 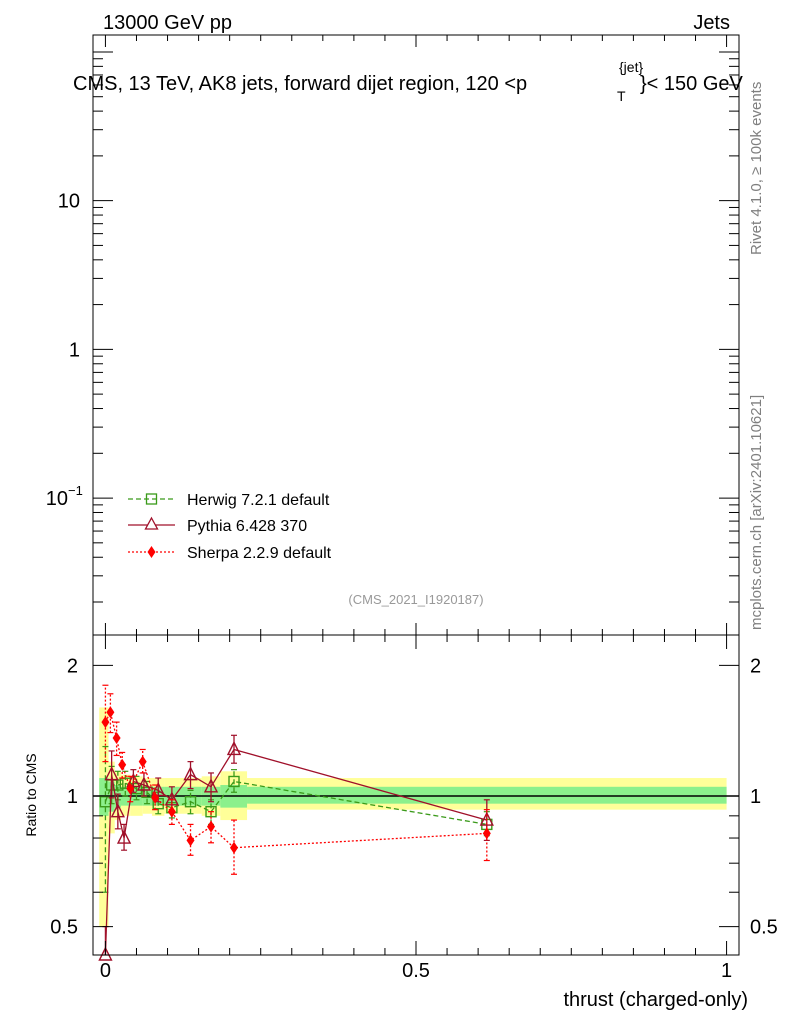 What do you see at coordinates (755, 666) in the screenshot?
I see `ratio-y-tick-label-right: 2` at bounding box center [755, 666].